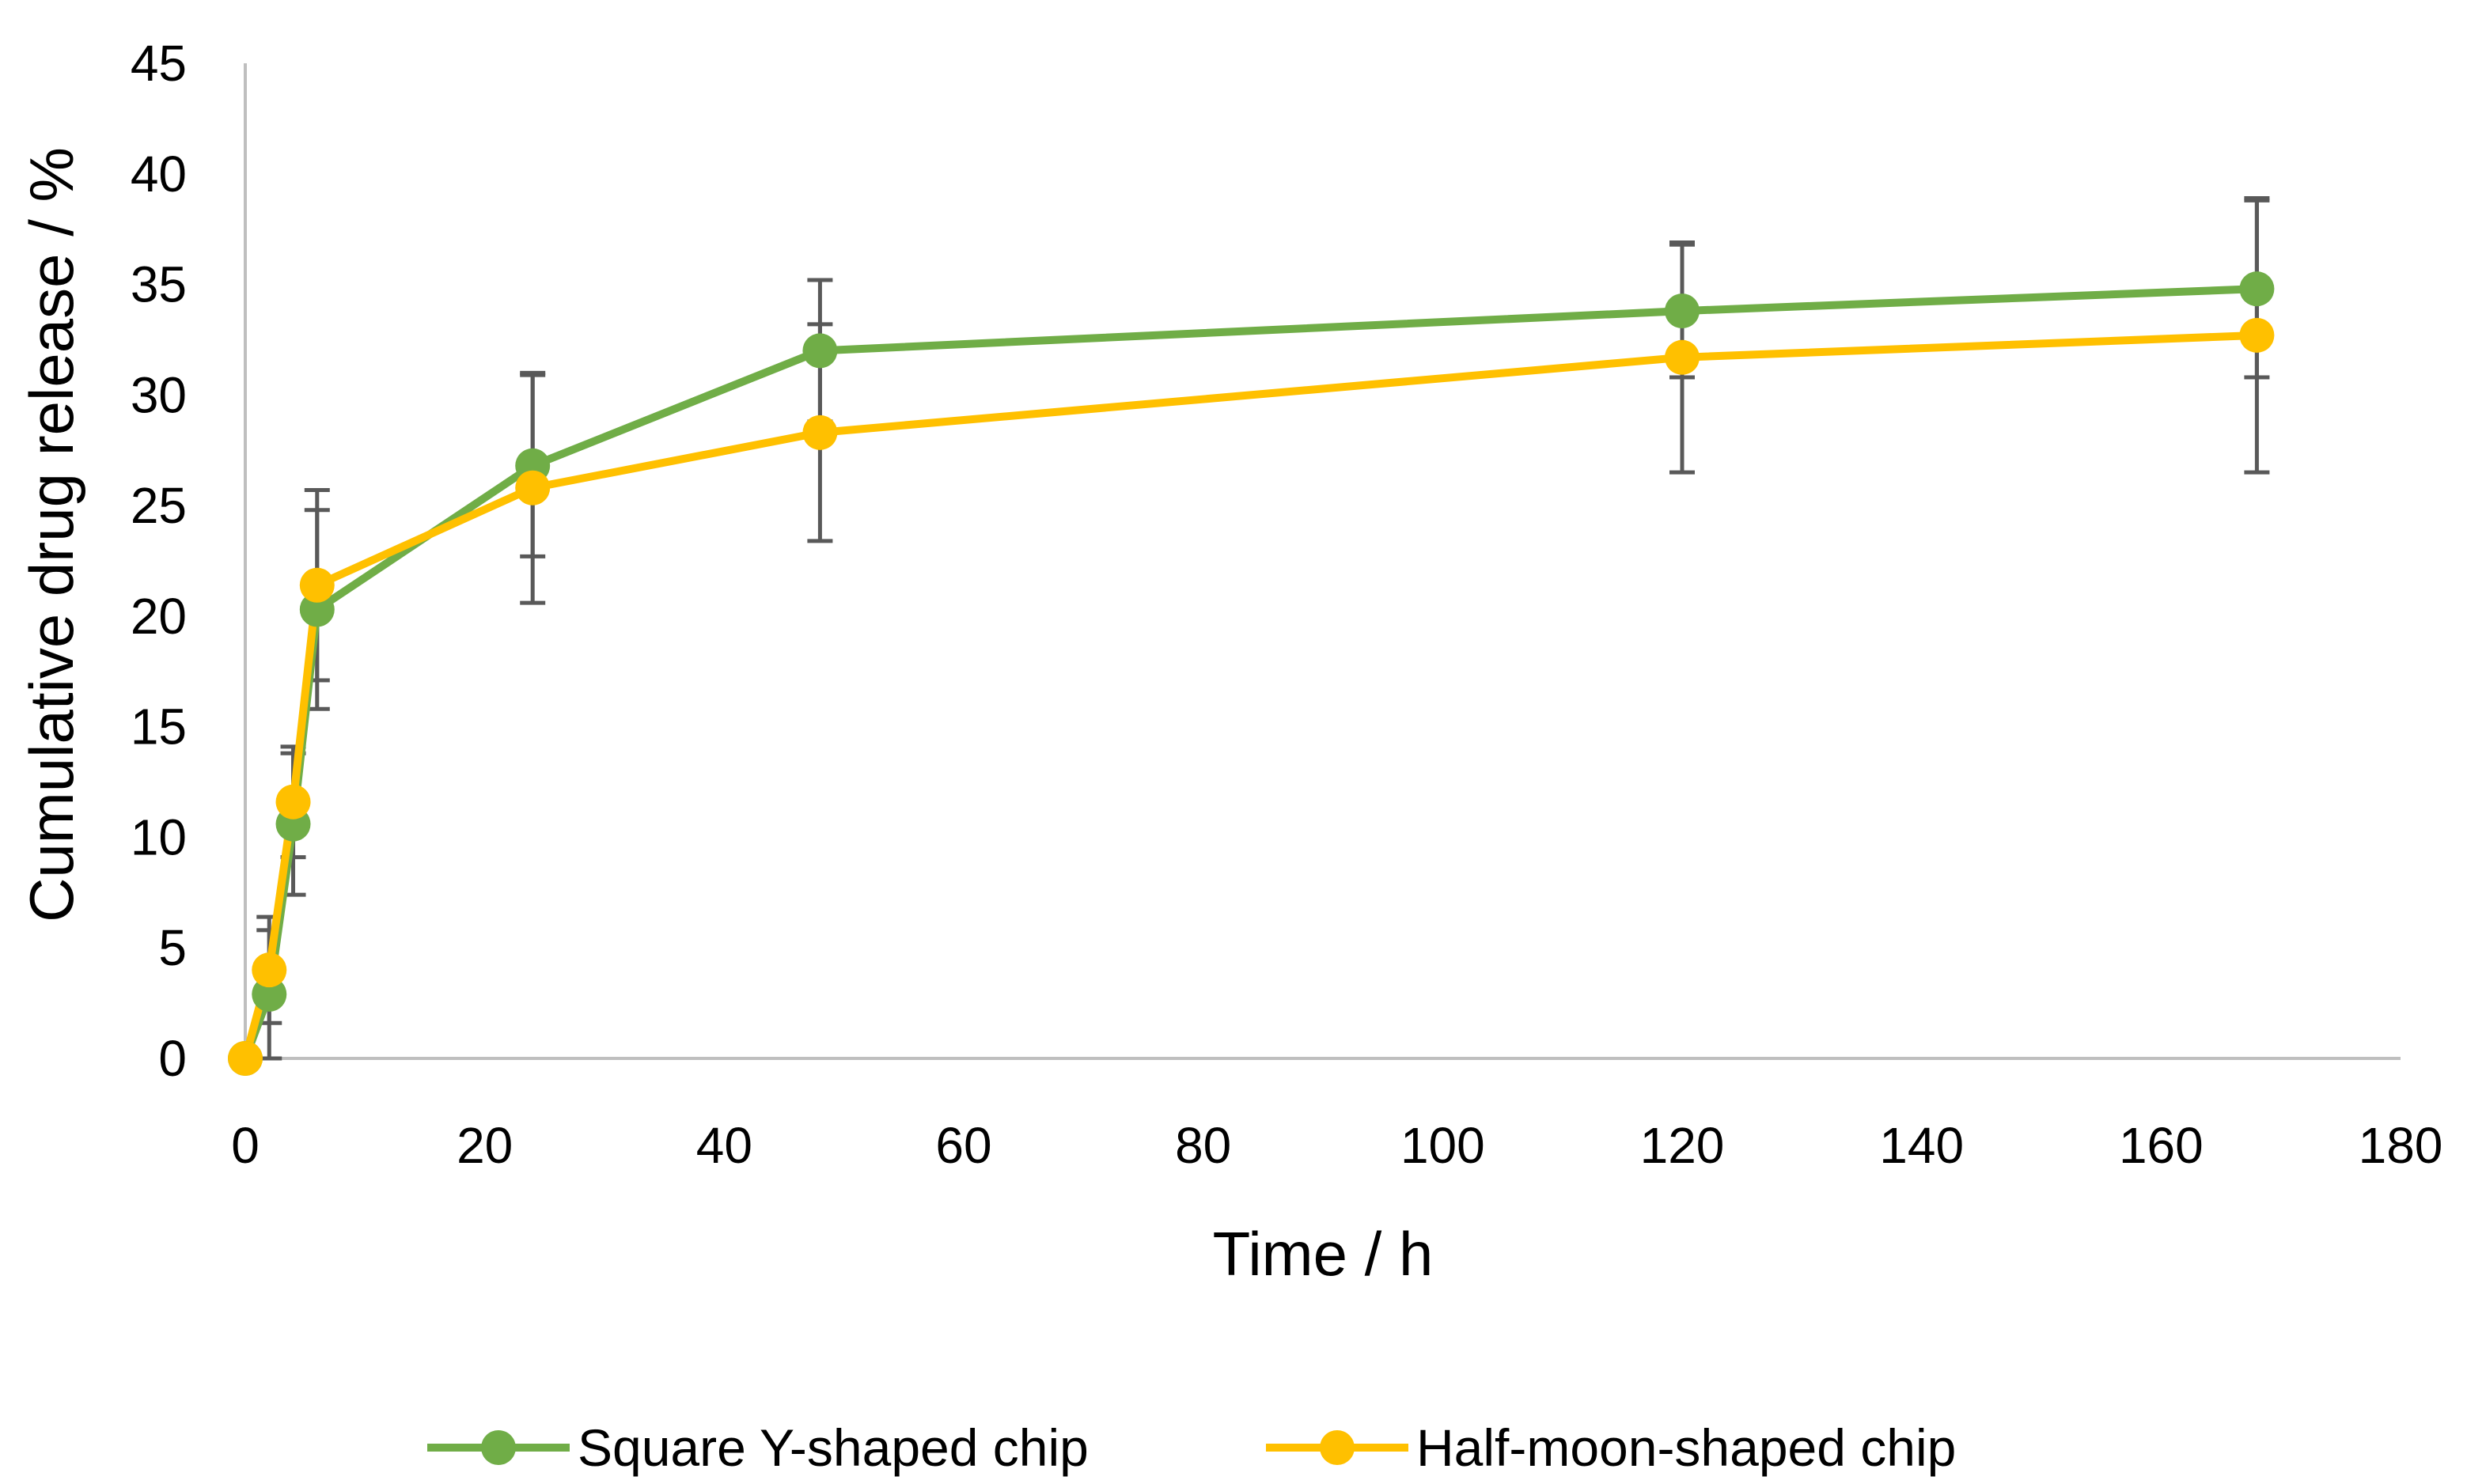 Image resolution: width=2486 pixels, height=1484 pixels. What do you see at coordinates (159, 505) in the screenshot?
I see `y-tick-label: 25` at bounding box center [159, 505].